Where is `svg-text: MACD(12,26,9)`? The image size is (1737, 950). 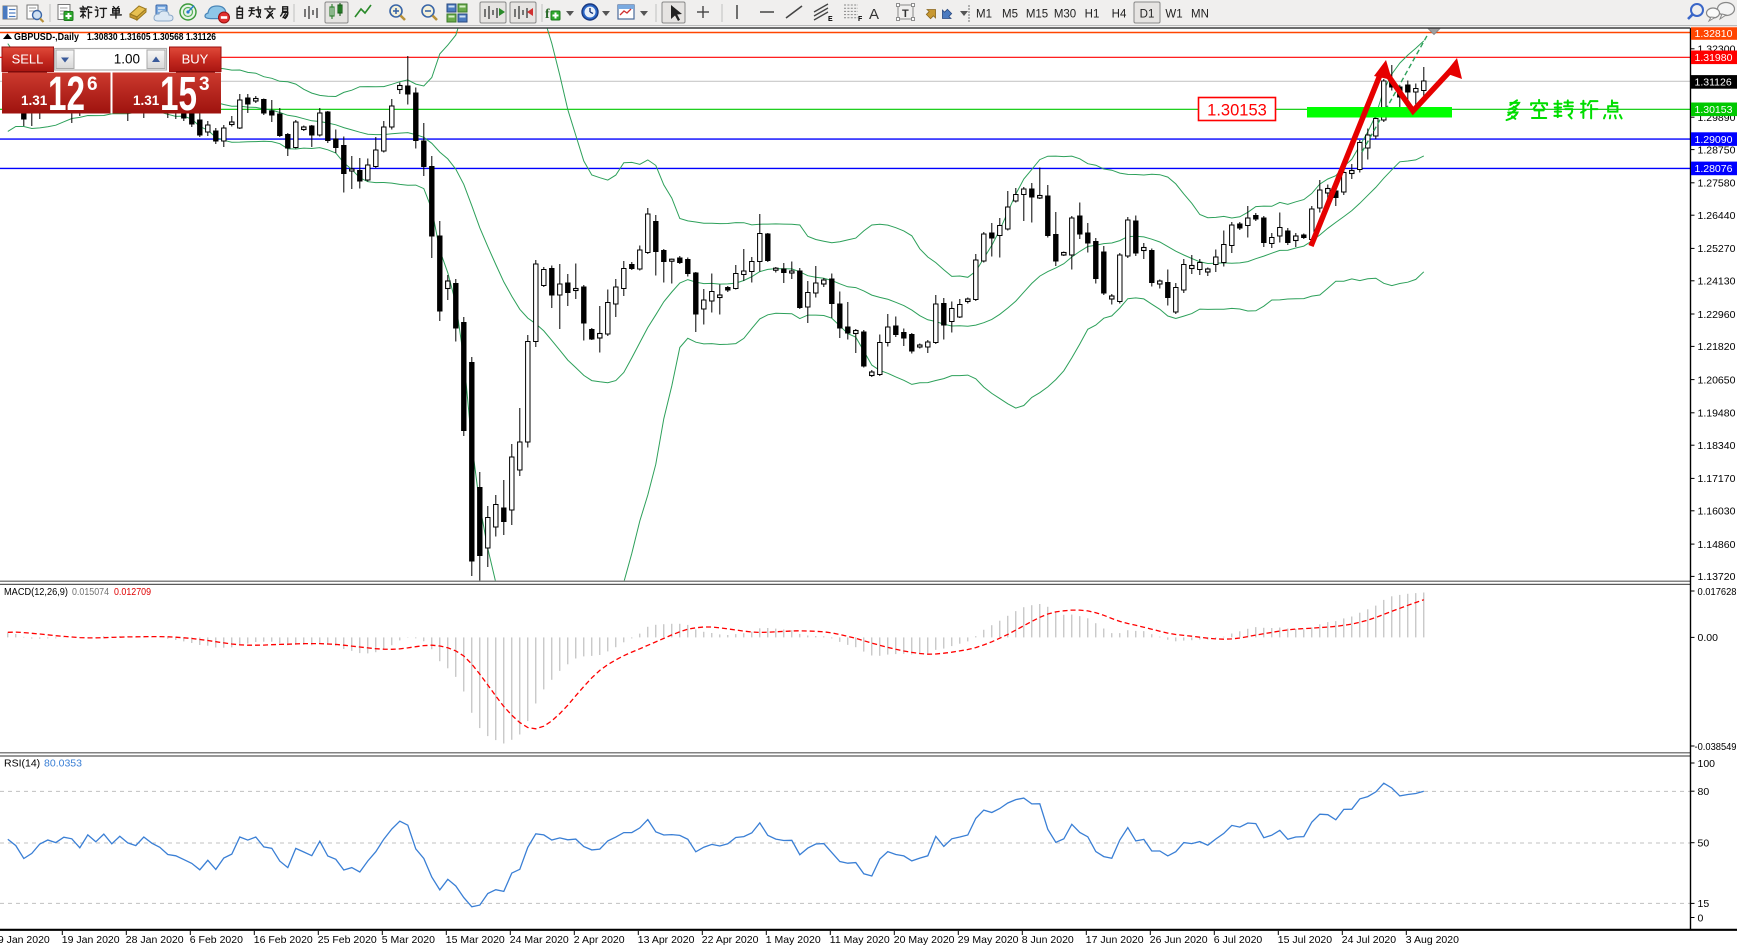
svg-text: MACD(12,26,9) is located at coordinates (36, 592).